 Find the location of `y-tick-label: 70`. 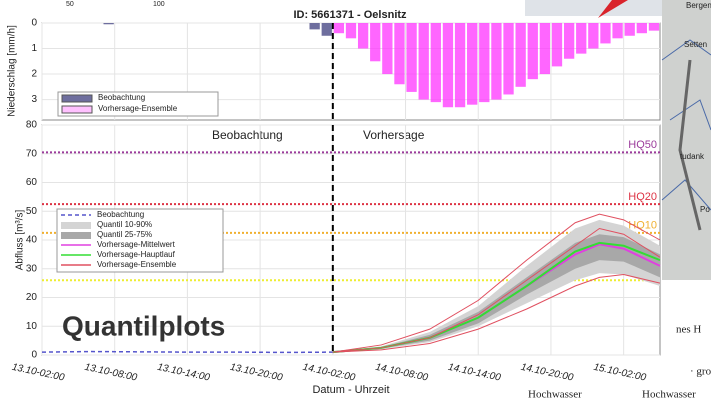

y-tick-label: 70 is located at coordinates (32, 153).